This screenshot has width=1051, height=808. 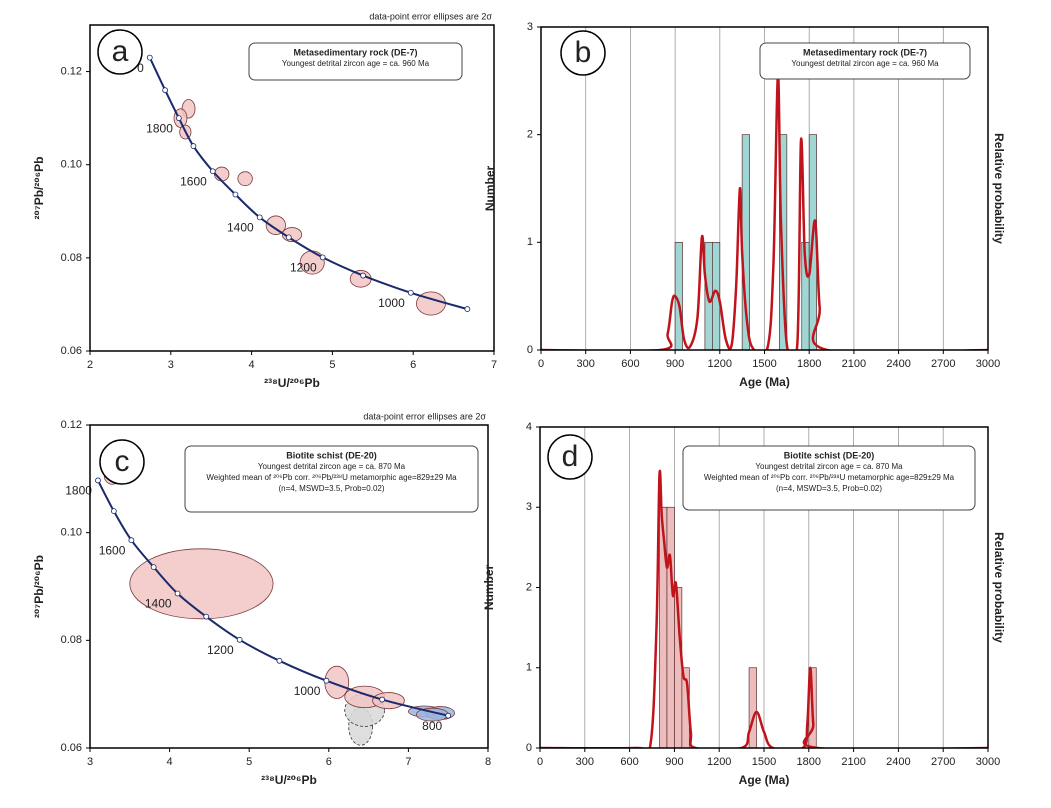 What do you see at coordinates (988, 762) in the screenshot?
I see `x-tick-label: 3000` at bounding box center [988, 762].